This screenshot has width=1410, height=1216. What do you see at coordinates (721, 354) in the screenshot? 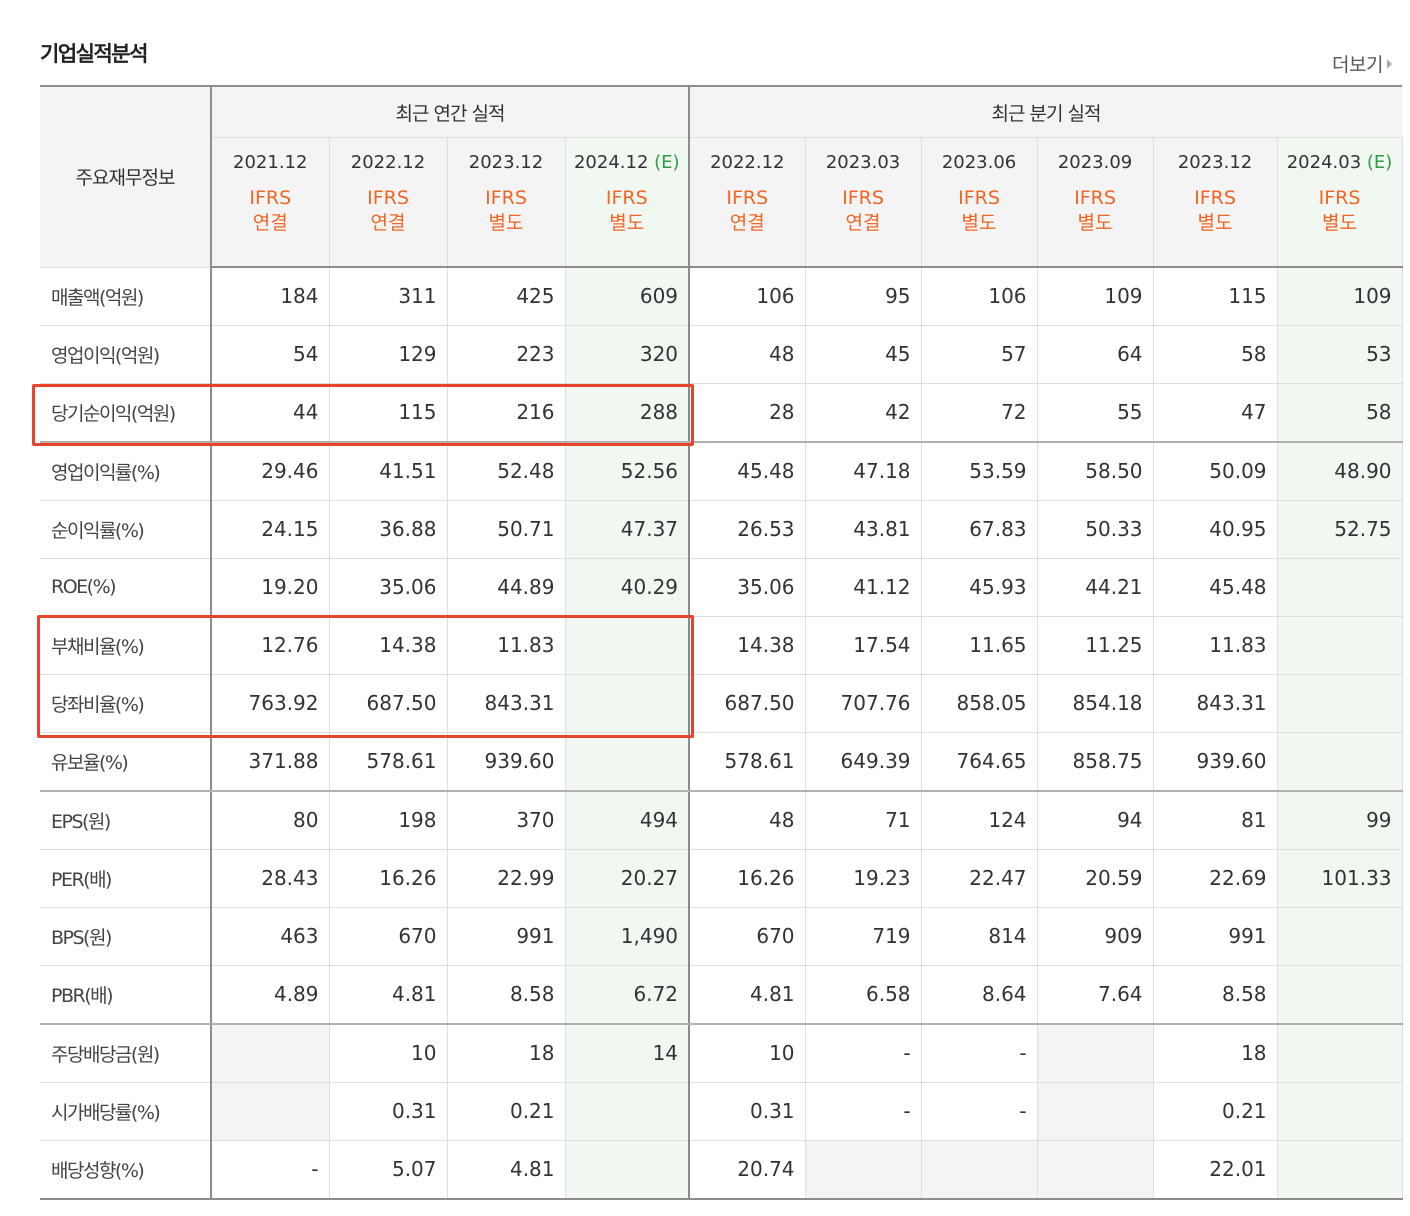
I see `table-row: 영업이익(억원) 54 129 223 320 48 45 57 64 58 53` at bounding box center [721, 354].